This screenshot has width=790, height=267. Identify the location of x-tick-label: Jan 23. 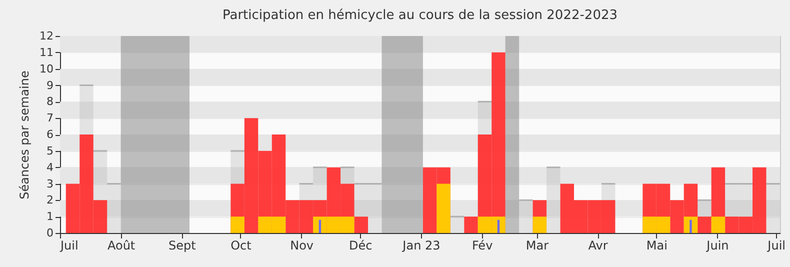
(421, 245).